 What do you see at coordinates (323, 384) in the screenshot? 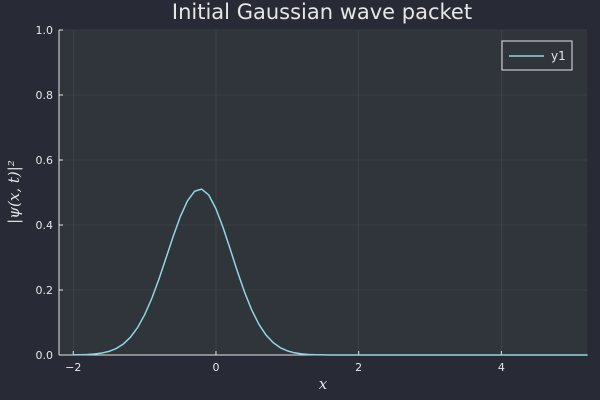
I see `x-axis-label: x` at bounding box center [323, 384].